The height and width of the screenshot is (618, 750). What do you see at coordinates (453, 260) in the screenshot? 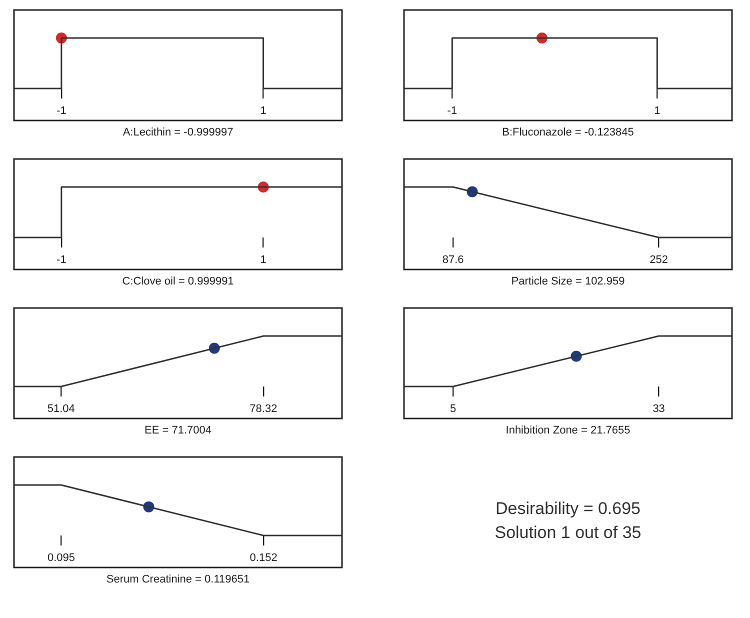
I see `x-tick-label: 87.6` at bounding box center [453, 260].